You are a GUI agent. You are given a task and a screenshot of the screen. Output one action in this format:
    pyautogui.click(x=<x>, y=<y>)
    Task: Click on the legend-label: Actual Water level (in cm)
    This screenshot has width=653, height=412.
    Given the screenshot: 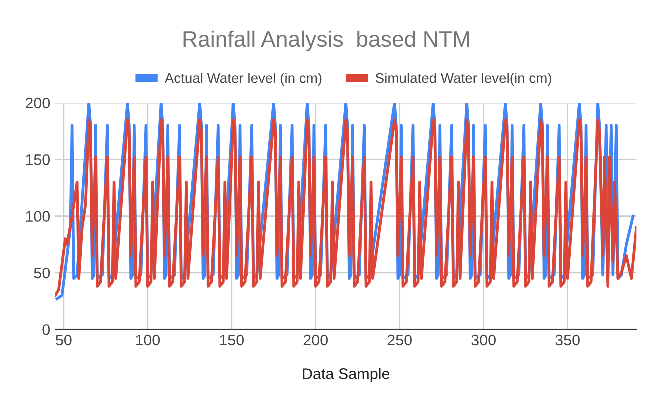 What is the action you would take?
    pyautogui.click(x=243, y=79)
    